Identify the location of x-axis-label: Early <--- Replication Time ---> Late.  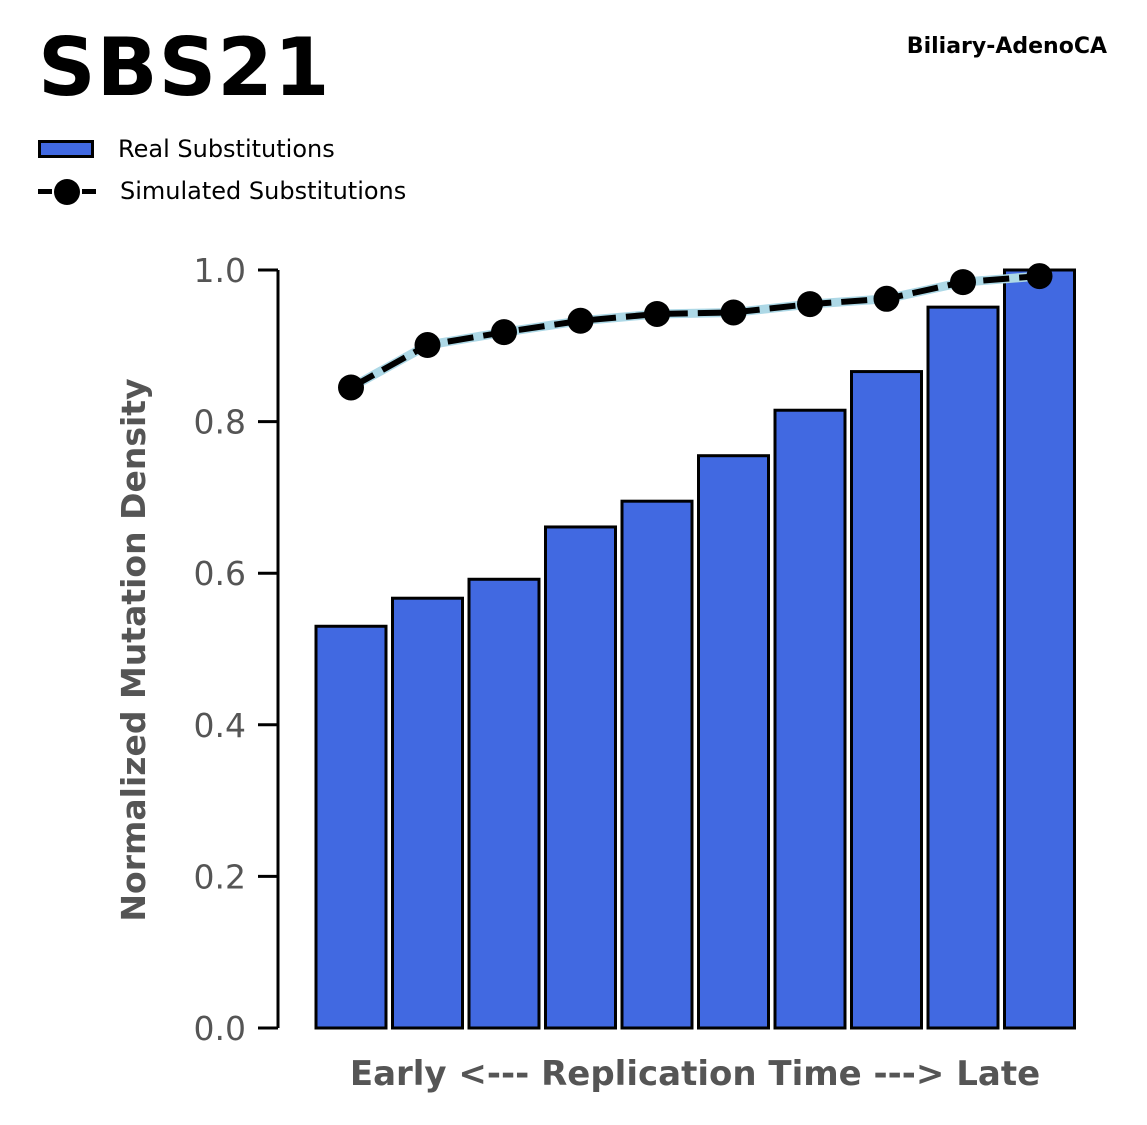
(695, 1074).